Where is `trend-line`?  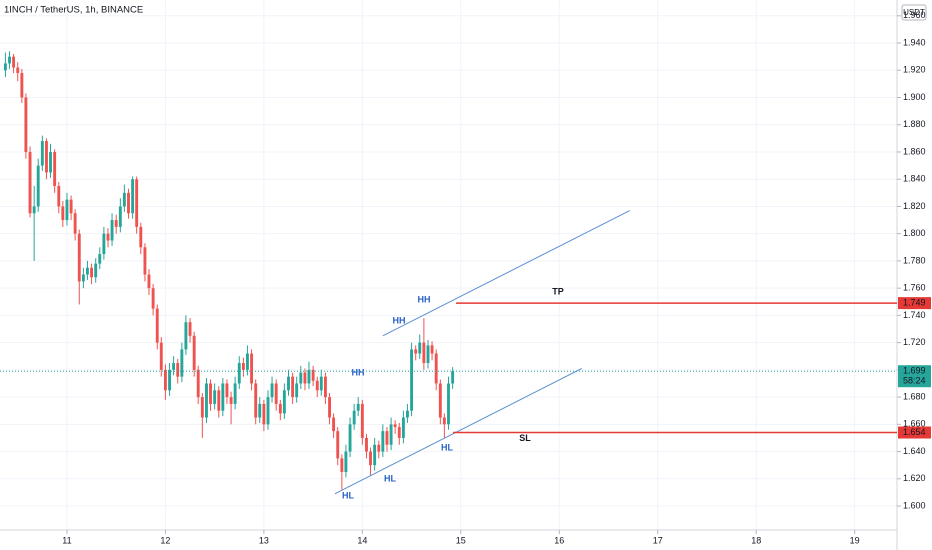 trend-line is located at coordinates (506, 273).